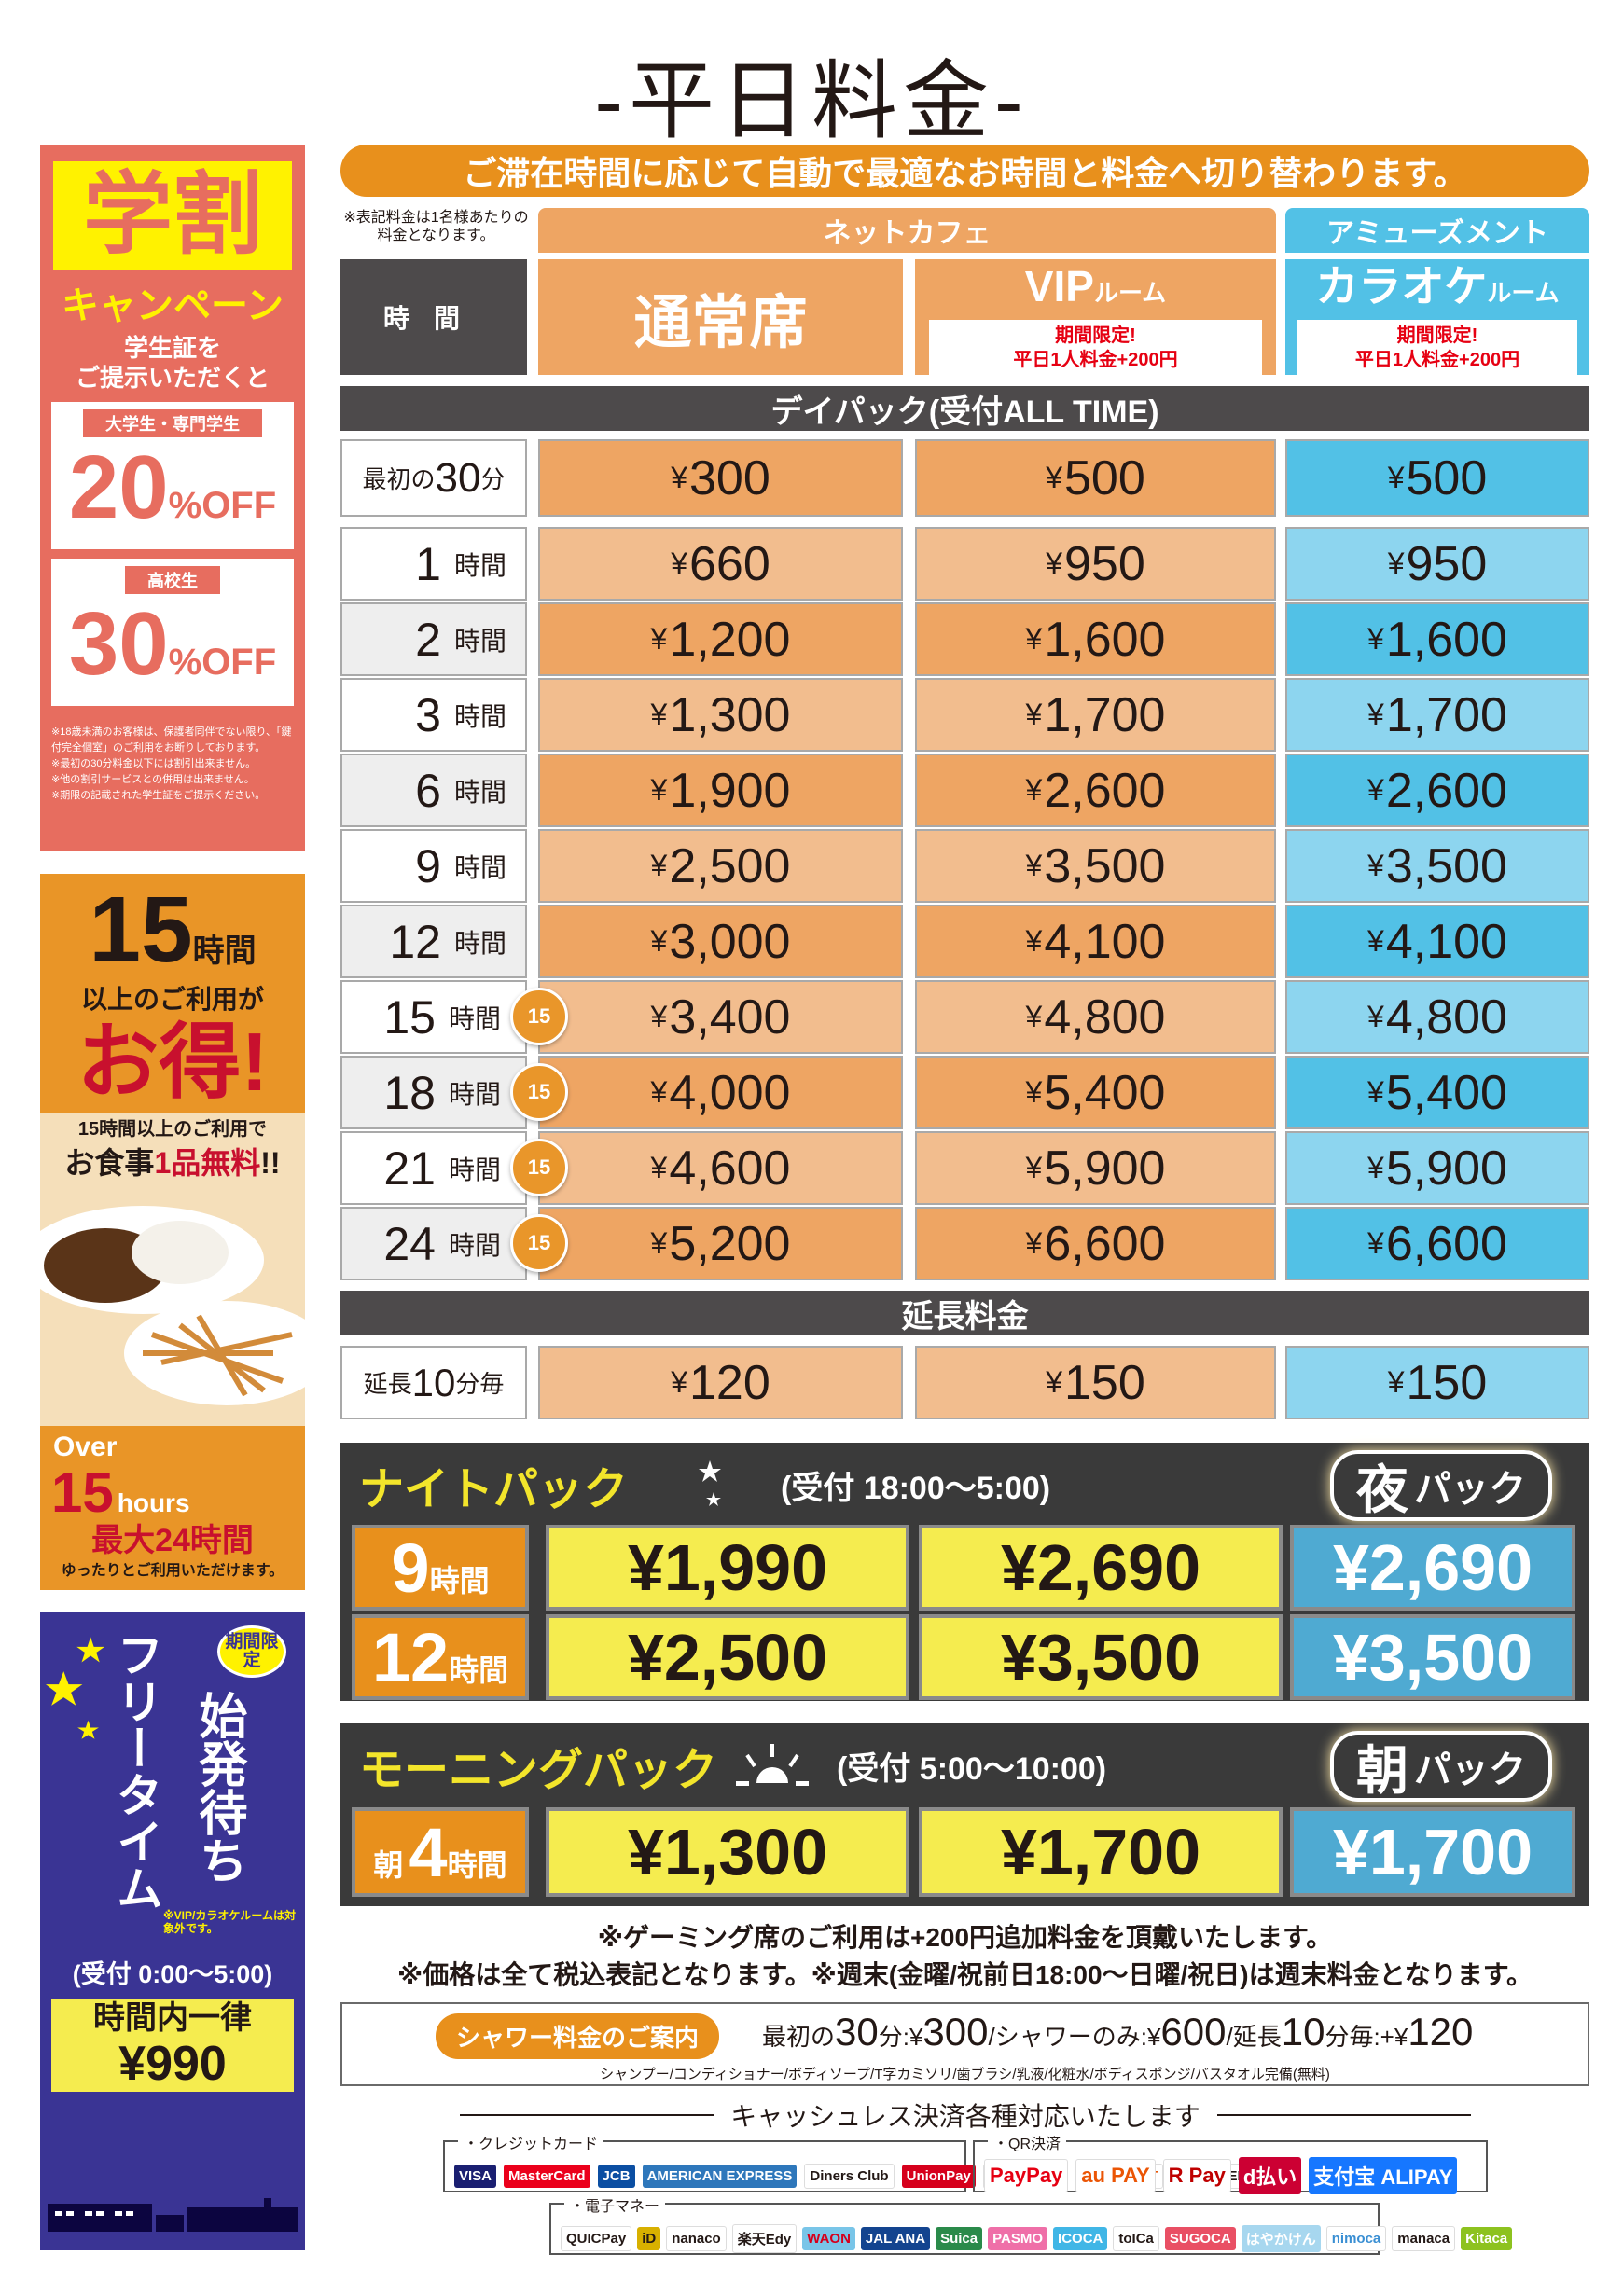  What do you see at coordinates (475, 2176) in the screenshot?
I see `payment-logo-visa: VISA` at bounding box center [475, 2176].